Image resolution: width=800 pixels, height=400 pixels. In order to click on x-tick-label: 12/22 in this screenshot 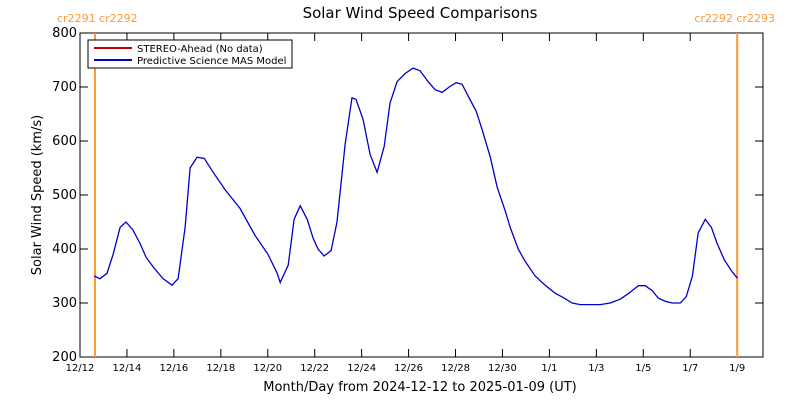, I will do `click(314, 368)`.